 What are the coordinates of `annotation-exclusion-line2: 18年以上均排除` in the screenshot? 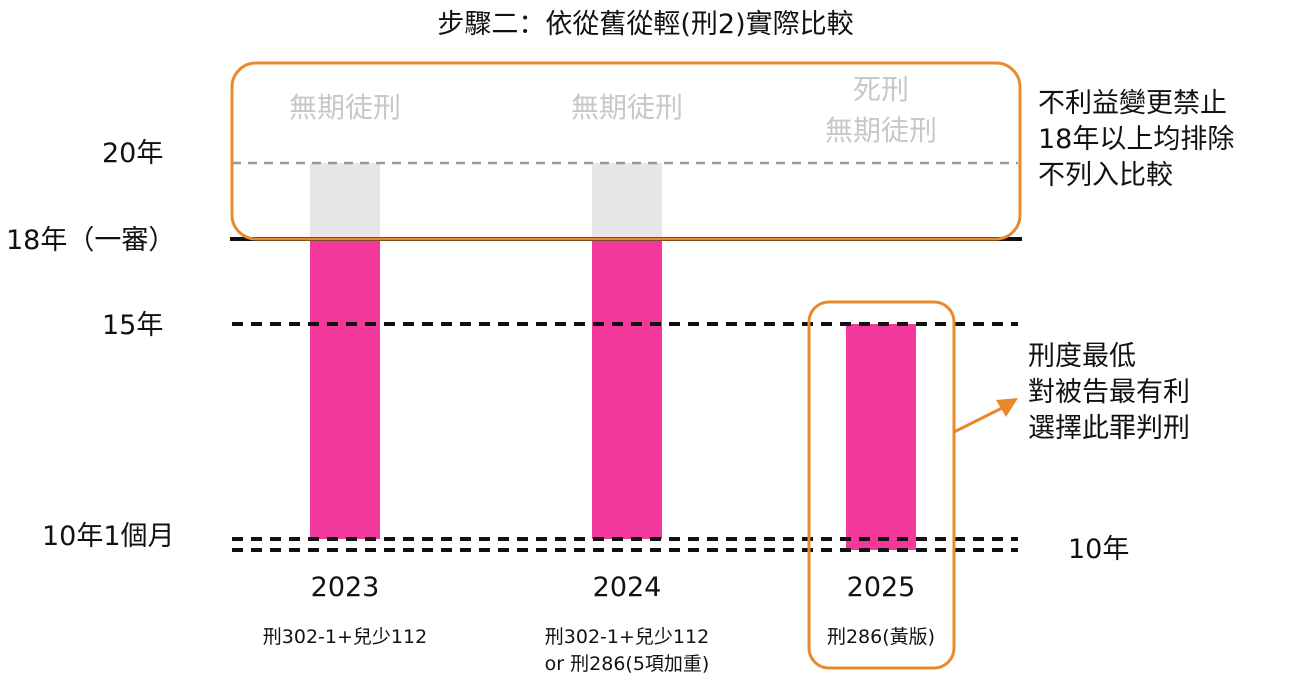 It's located at (1136, 139).